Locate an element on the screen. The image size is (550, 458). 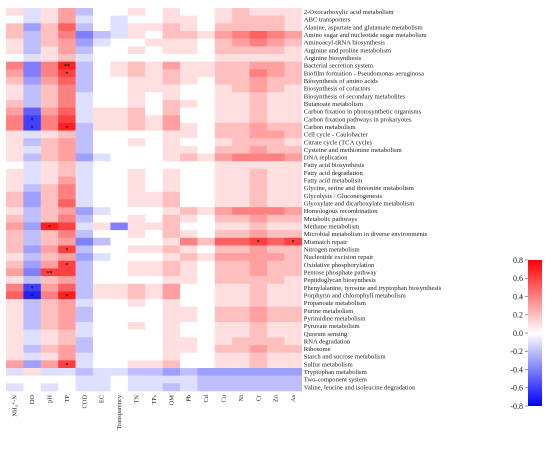
row-label: Carbon metabolism is located at coordinates (330, 127).